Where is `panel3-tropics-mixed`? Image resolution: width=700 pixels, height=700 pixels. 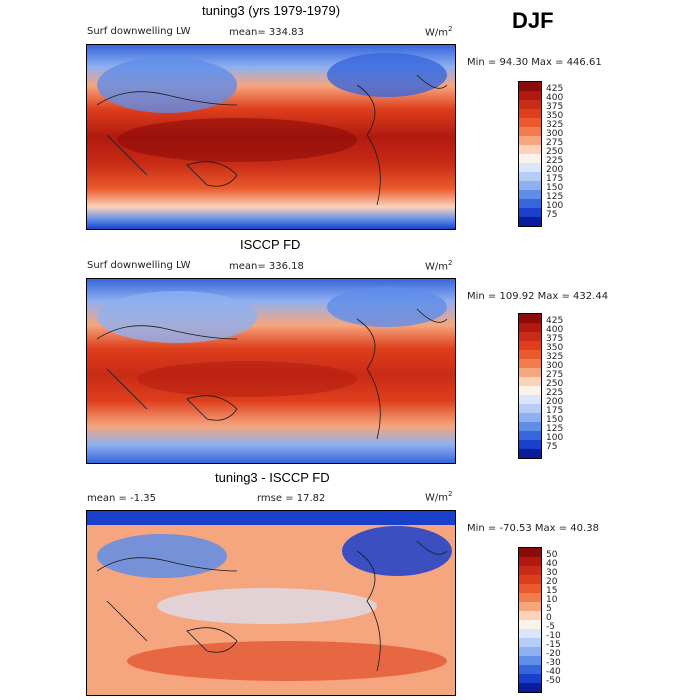 panel3-tropics-mixed is located at coordinates (267, 606).